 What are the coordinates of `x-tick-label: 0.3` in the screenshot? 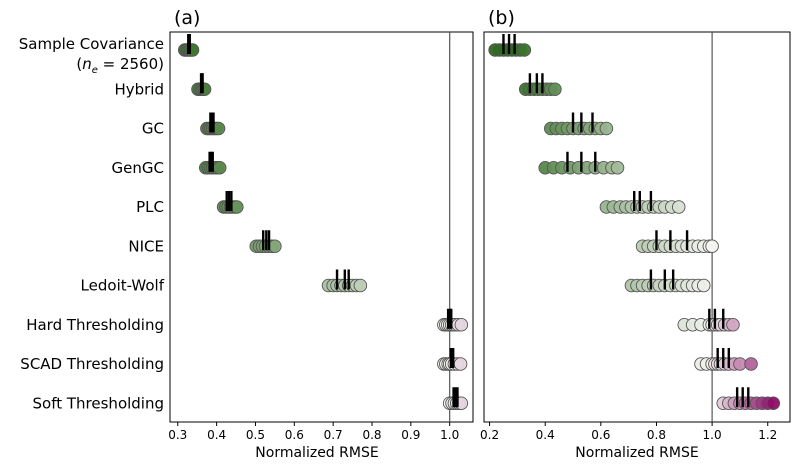 It's located at (177, 435).